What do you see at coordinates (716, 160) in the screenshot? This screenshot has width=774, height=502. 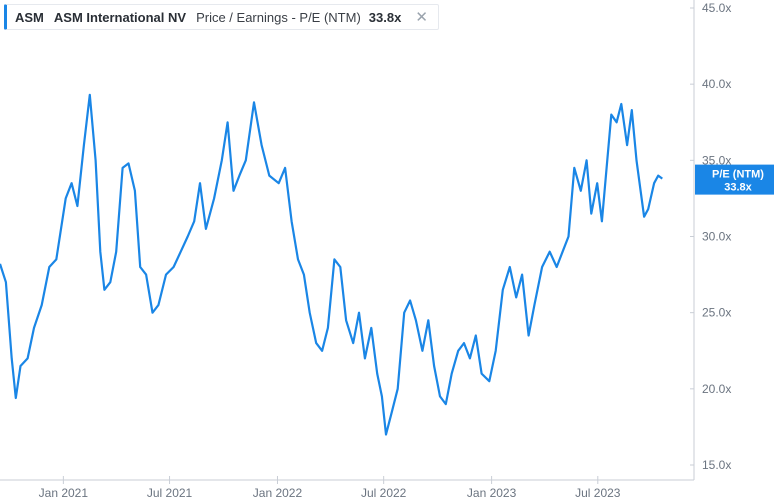 I see `y-tick-label: 35.0x` at bounding box center [716, 160].